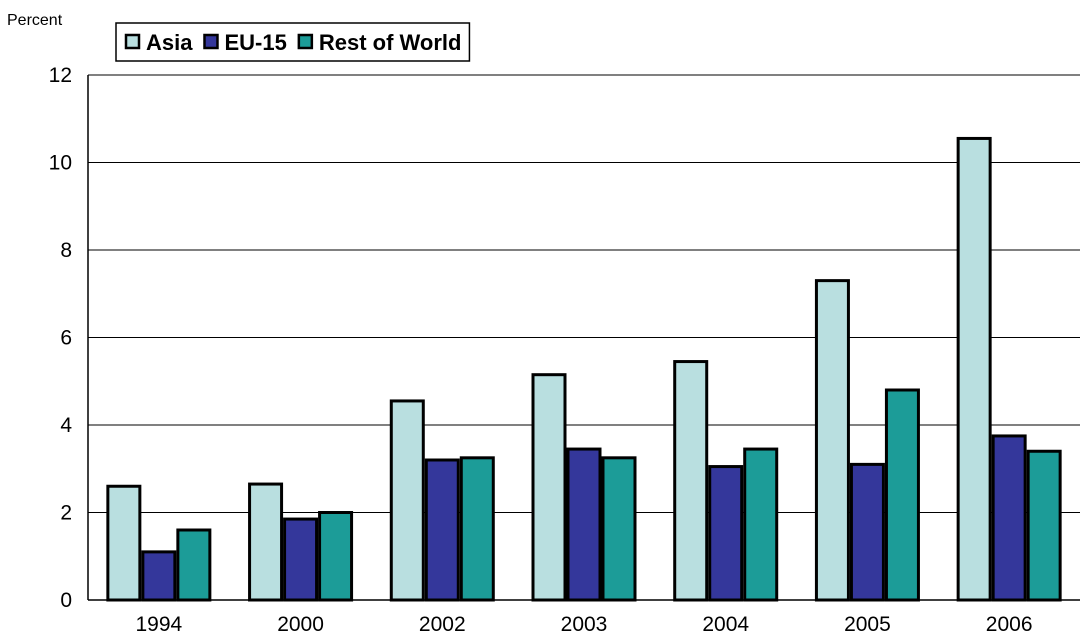  What do you see at coordinates (832, 440) in the screenshot?
I see `bar-asia-2005` at bounding box center [832, 440].